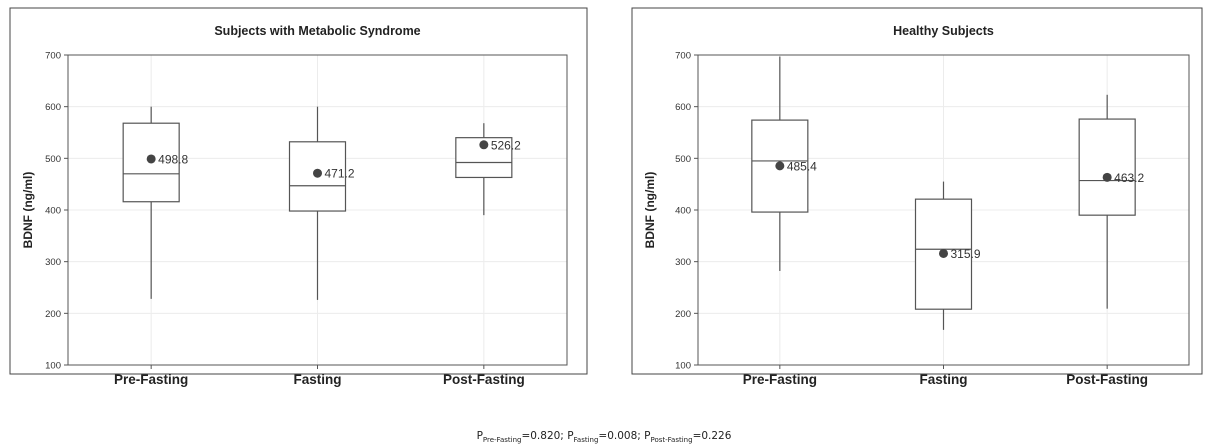 The width and height of the screenshot is (1208, 445). Describe the element at coordinates (586, 440) in the screenshot. I see `p-subscript-fasting: Fasting` at that location.